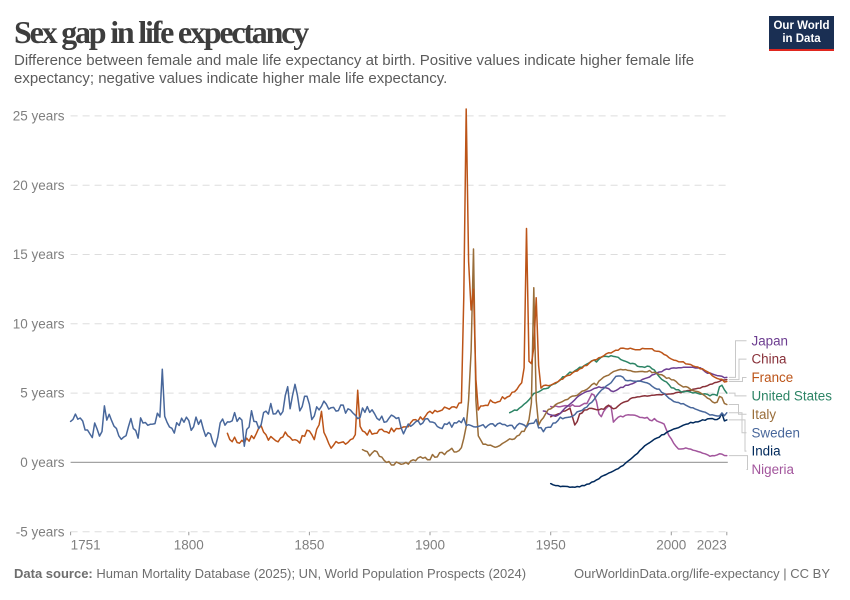  Describe the element at coordinates (671, 545) in the screenshot. I see `svg-text: 2000` at that location.